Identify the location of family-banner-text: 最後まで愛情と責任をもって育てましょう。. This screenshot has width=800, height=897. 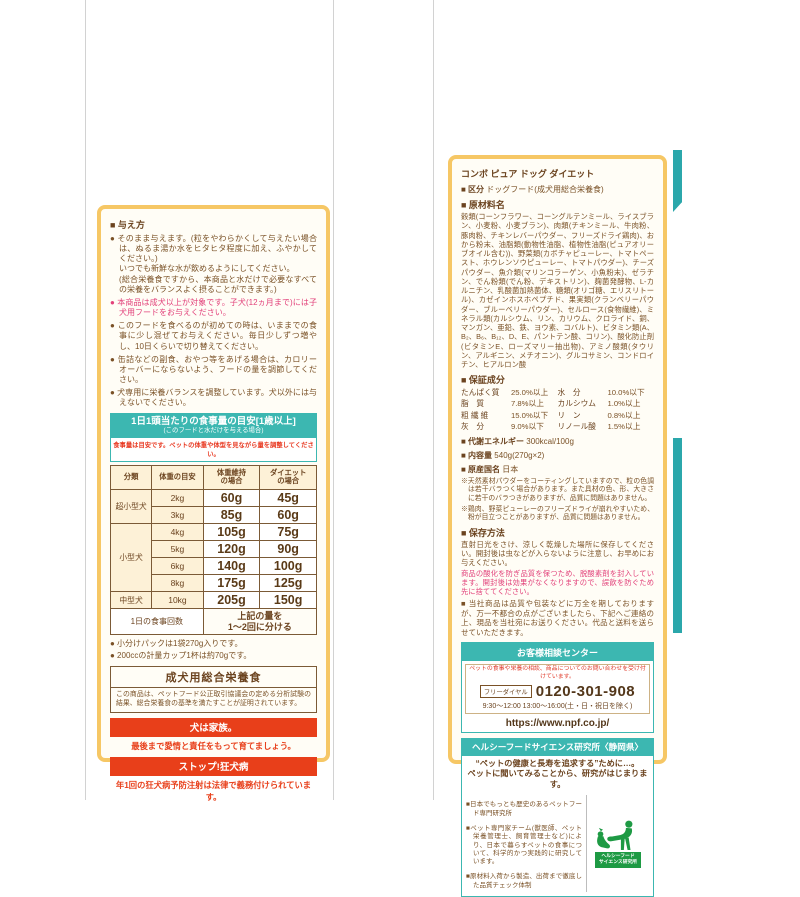
(213, 746).